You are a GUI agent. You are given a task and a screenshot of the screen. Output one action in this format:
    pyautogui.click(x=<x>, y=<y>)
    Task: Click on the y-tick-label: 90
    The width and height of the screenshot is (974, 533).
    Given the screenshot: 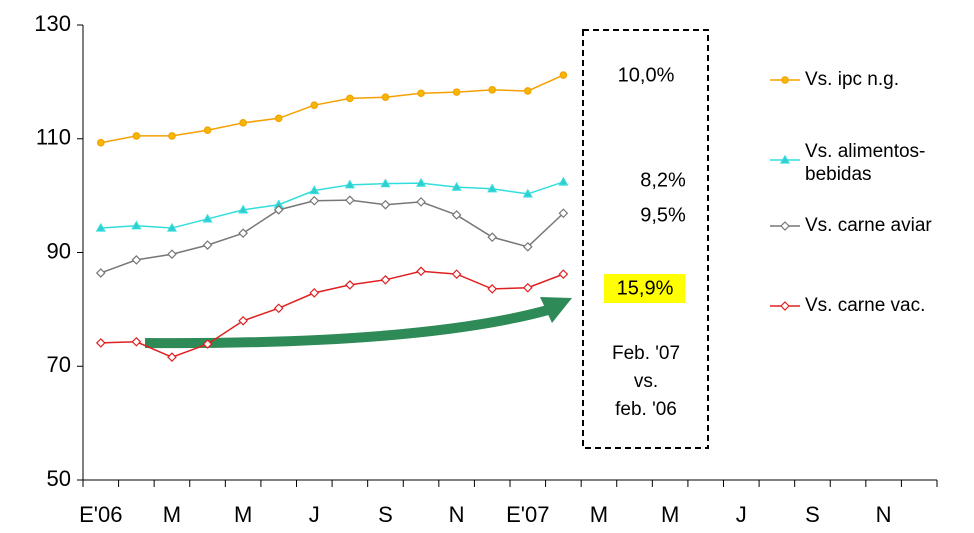 What is the action you would take?
    pyautogui.click(x=59, y=250)
    